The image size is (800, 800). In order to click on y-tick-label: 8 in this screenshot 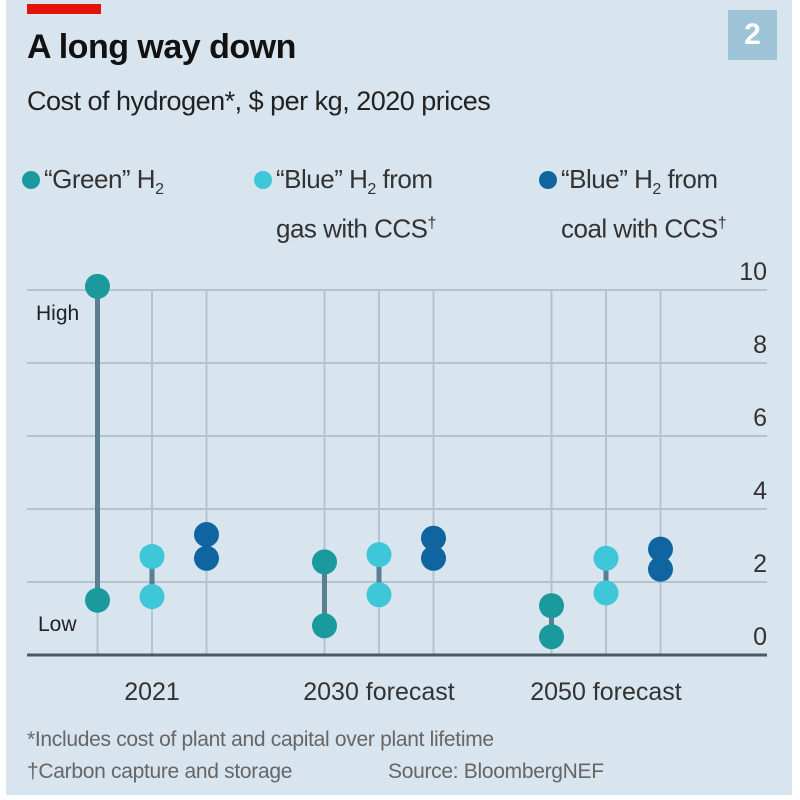, I will do `click(760, 345)`.